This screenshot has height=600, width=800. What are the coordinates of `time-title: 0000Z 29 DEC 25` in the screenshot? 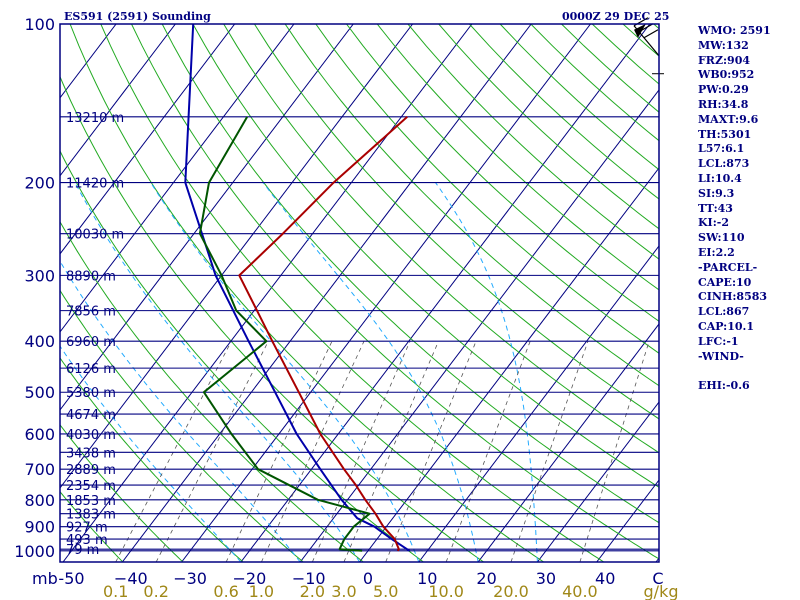 It's located at (615, 16).